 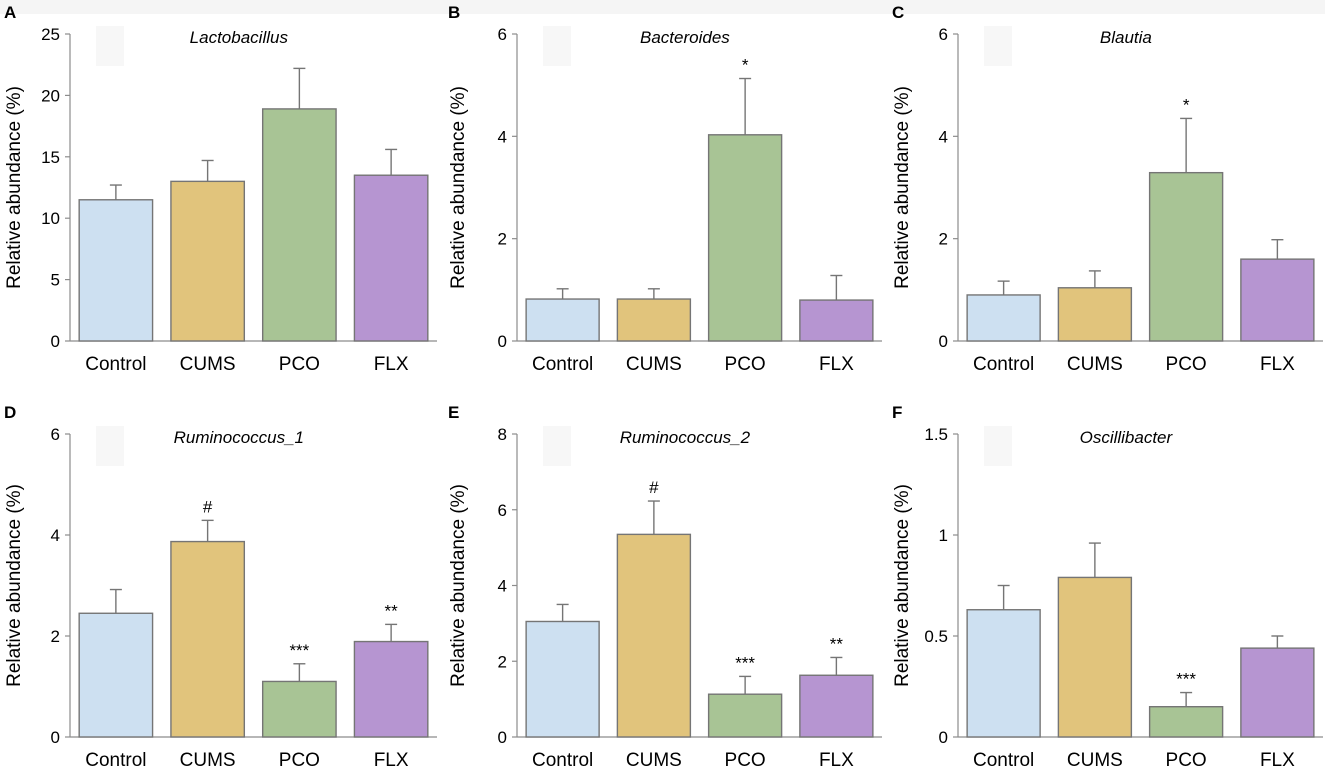 What do you see at coordinates (55, 280) in the screenshot?
I see `y-tick-label: 5` at bounding box center [55, 280].